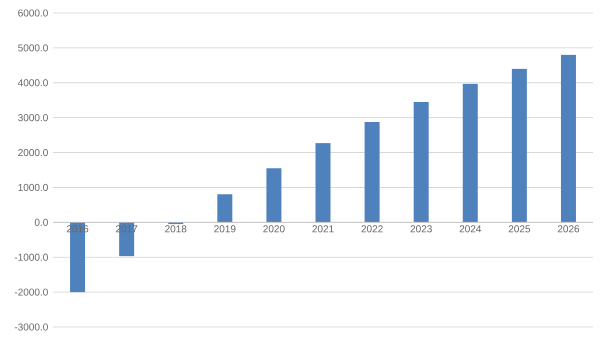 This screenshot has height=340, width=605. I want to click on x-tick-label: 2021, so click(323, 228).